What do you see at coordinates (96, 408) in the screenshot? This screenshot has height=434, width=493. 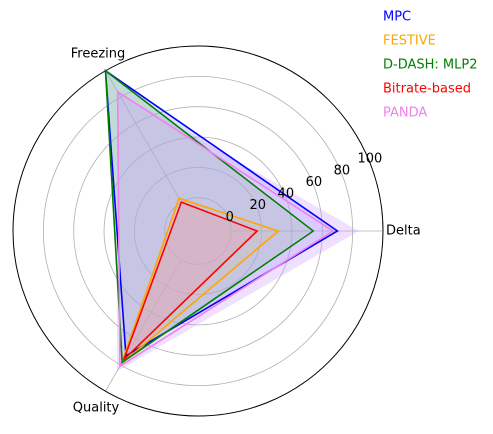 I see `axis-label-quality: Quality` at bounding box center [96, 408].